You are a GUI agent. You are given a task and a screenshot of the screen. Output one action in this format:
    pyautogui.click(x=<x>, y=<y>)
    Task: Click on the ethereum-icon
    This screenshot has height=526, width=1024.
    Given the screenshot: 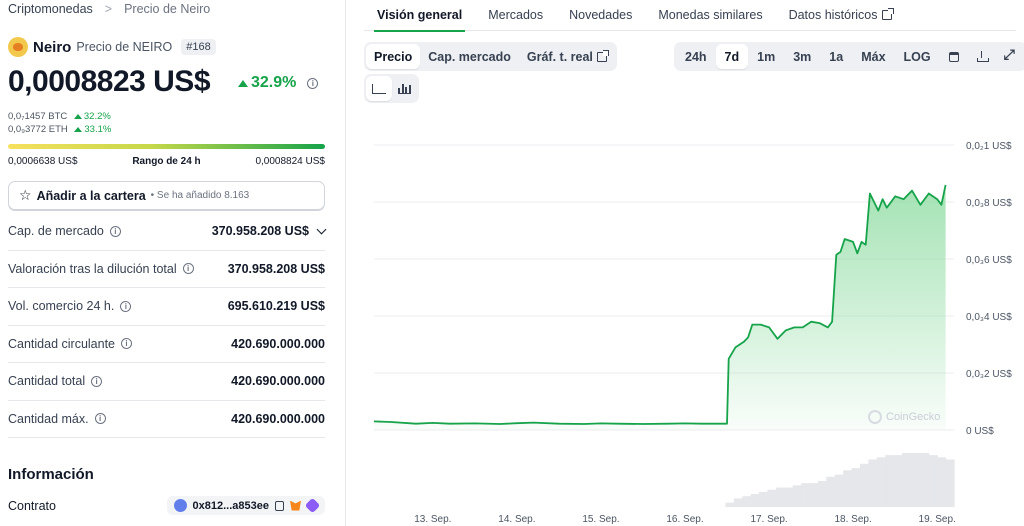 What is the action you would take?
    pyautogui.click(x=180, y=505)
    